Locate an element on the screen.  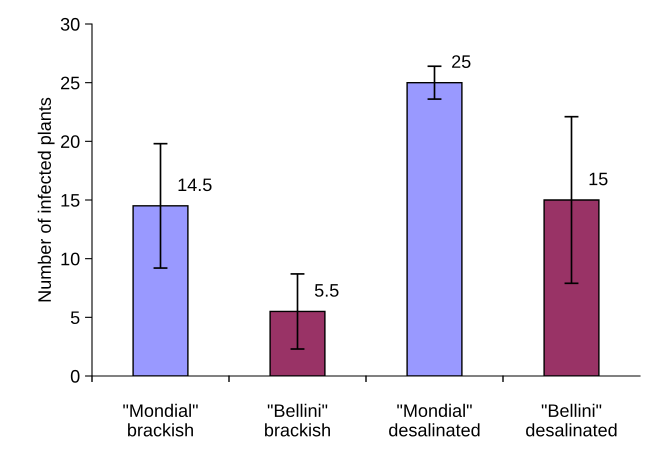
x-tick-label: "Bellini" desalinated is located at coordinates (571, 420).